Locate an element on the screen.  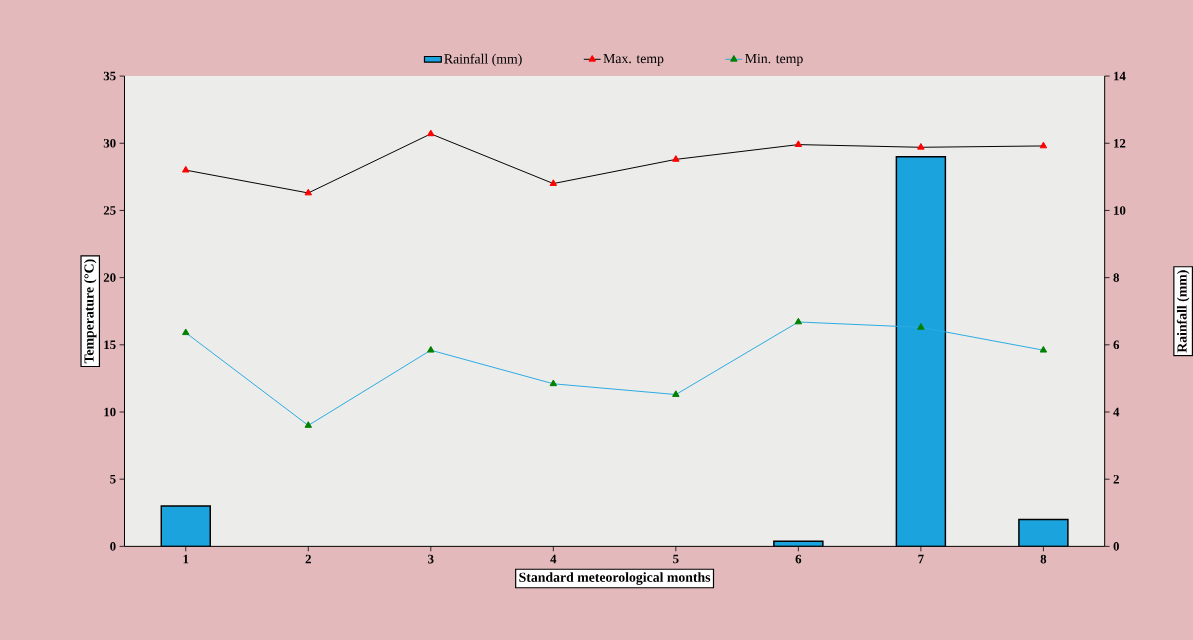
y2-tick-label: 4 is located at coordinates (1116, 412).